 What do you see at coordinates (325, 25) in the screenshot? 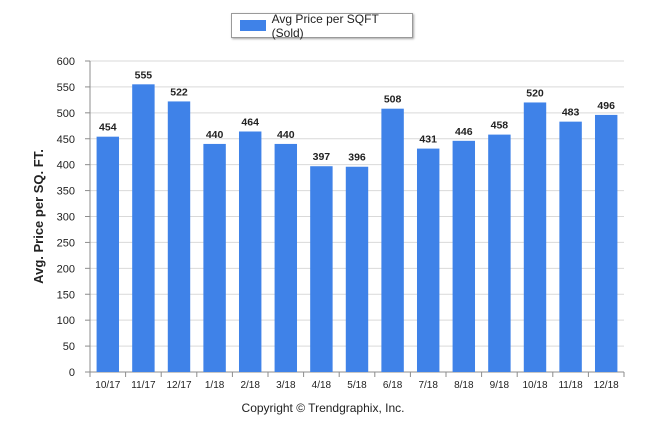
I see `legend-label: Avg Price per SQFT (Sold)` at bounding box center [325, 25].